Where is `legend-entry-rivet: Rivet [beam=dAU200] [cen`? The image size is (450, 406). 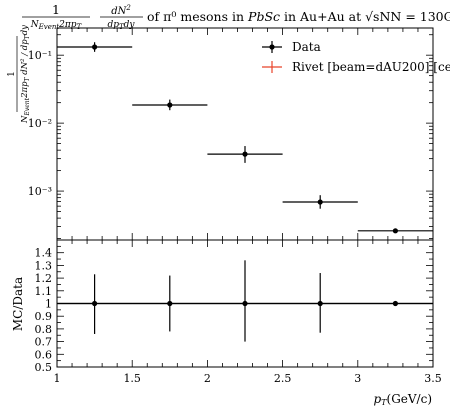
legend-entry-rivet: Rivet [beam=dAU200] [cen is located at coordinates (356, 67).